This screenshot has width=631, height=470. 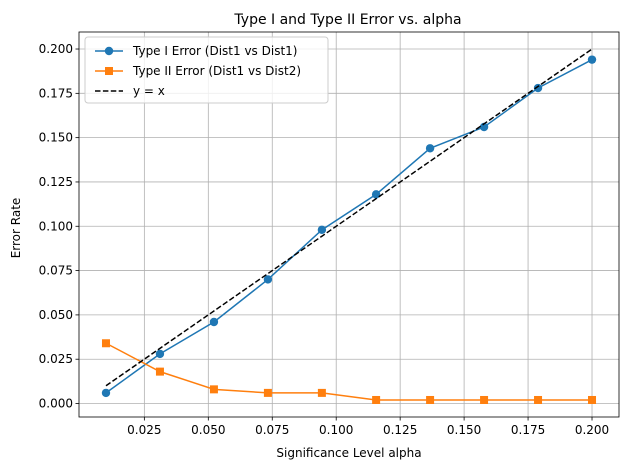 I want to click on y-tick-label: 0.200, so click(x=56, y=49).